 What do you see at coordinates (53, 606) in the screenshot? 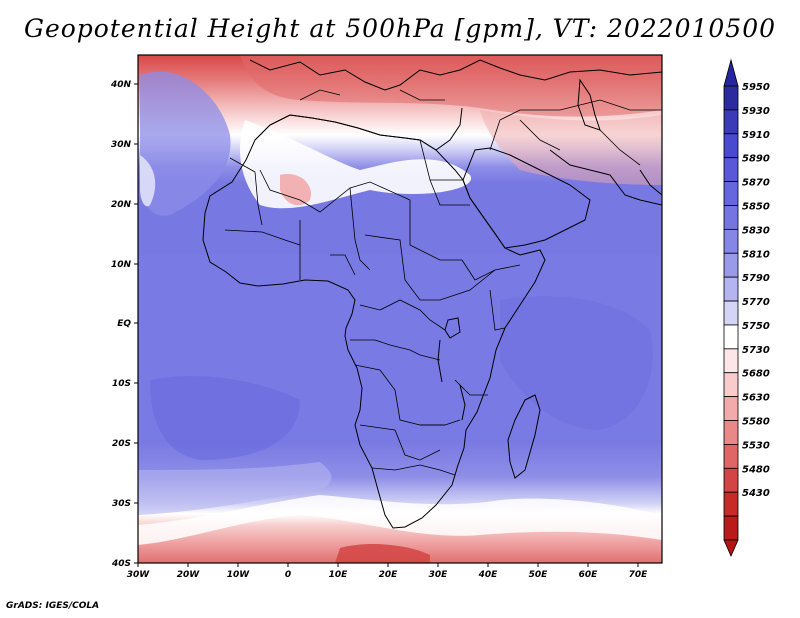
I see `grads-credit: GrADS: IGES/COLA` at bounding box center [53, 606].